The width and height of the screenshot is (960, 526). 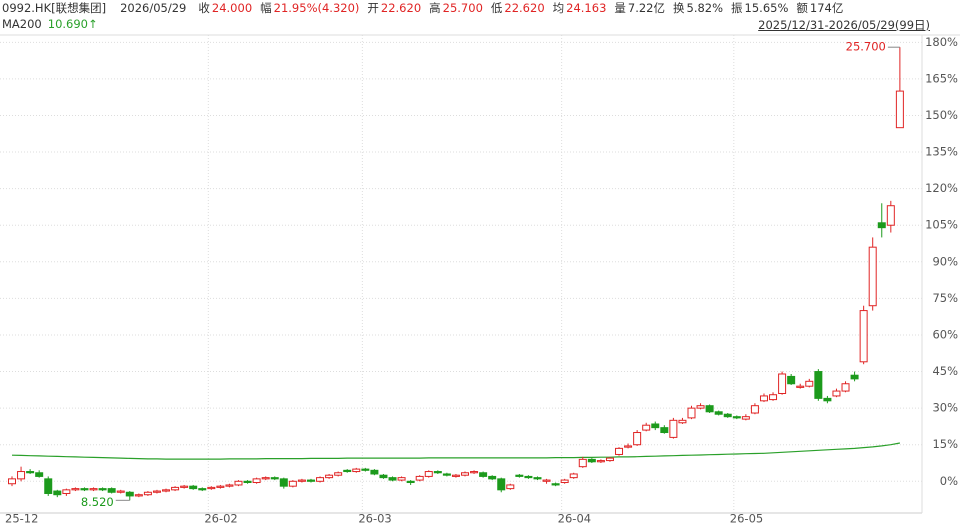 What do you see at coordinates (456, 8) in the screenshot?
I see `header-field: 高 25.700` at bounding box center [456, 8].